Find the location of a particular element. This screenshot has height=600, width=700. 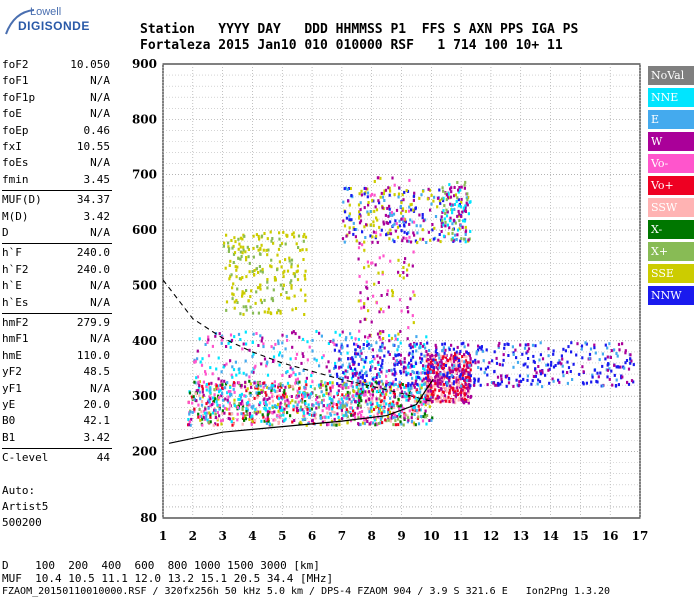

x-tick-label: 13 is located at coordinates (520, 536).